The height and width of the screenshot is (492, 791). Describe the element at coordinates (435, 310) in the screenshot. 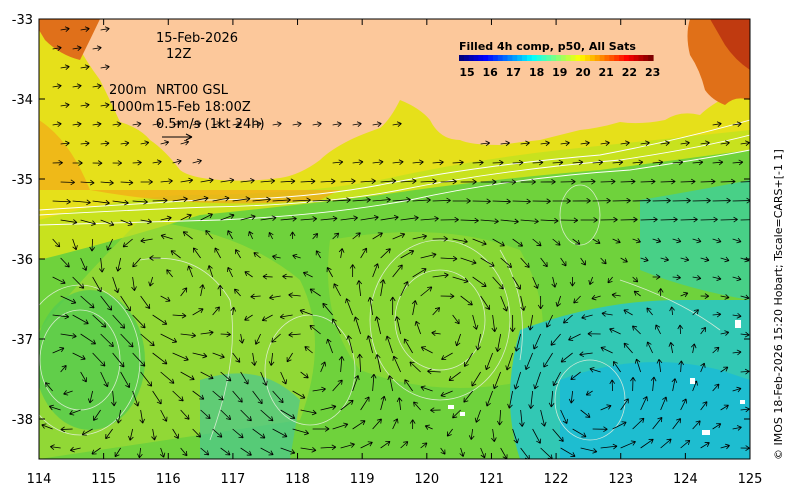

I see `mid-region-b` at that location.